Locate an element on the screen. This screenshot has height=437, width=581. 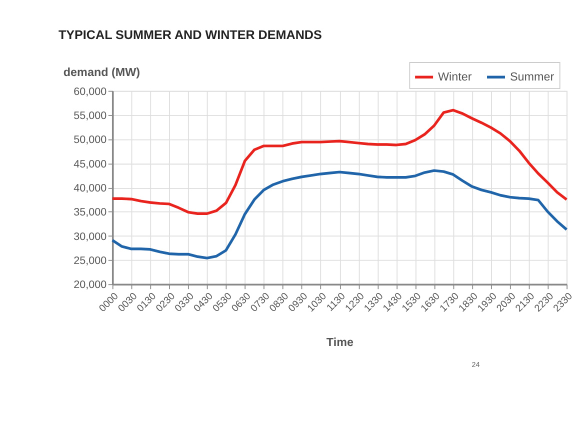
y-tick-label: 50,000 is located at coordinates (90, 140).